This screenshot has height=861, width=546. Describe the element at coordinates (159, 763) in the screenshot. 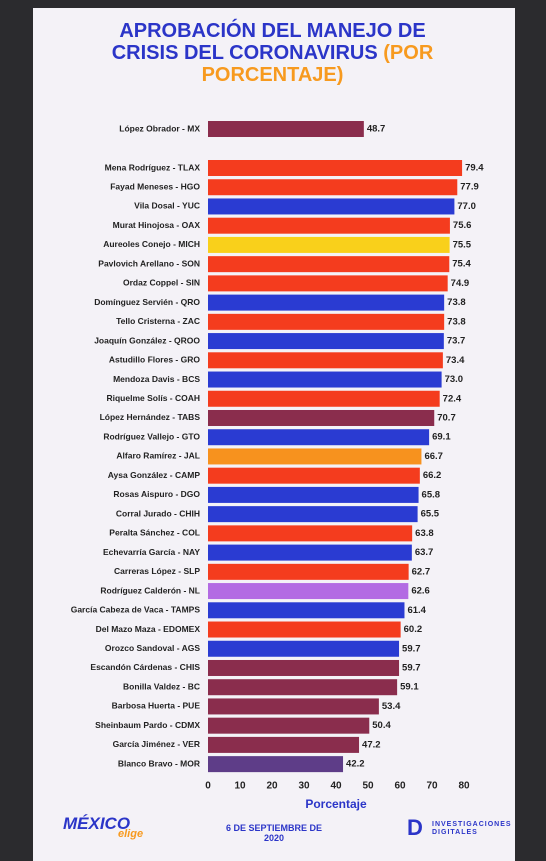

I see `category-label: Blanco Bravo - MOR` at that location.